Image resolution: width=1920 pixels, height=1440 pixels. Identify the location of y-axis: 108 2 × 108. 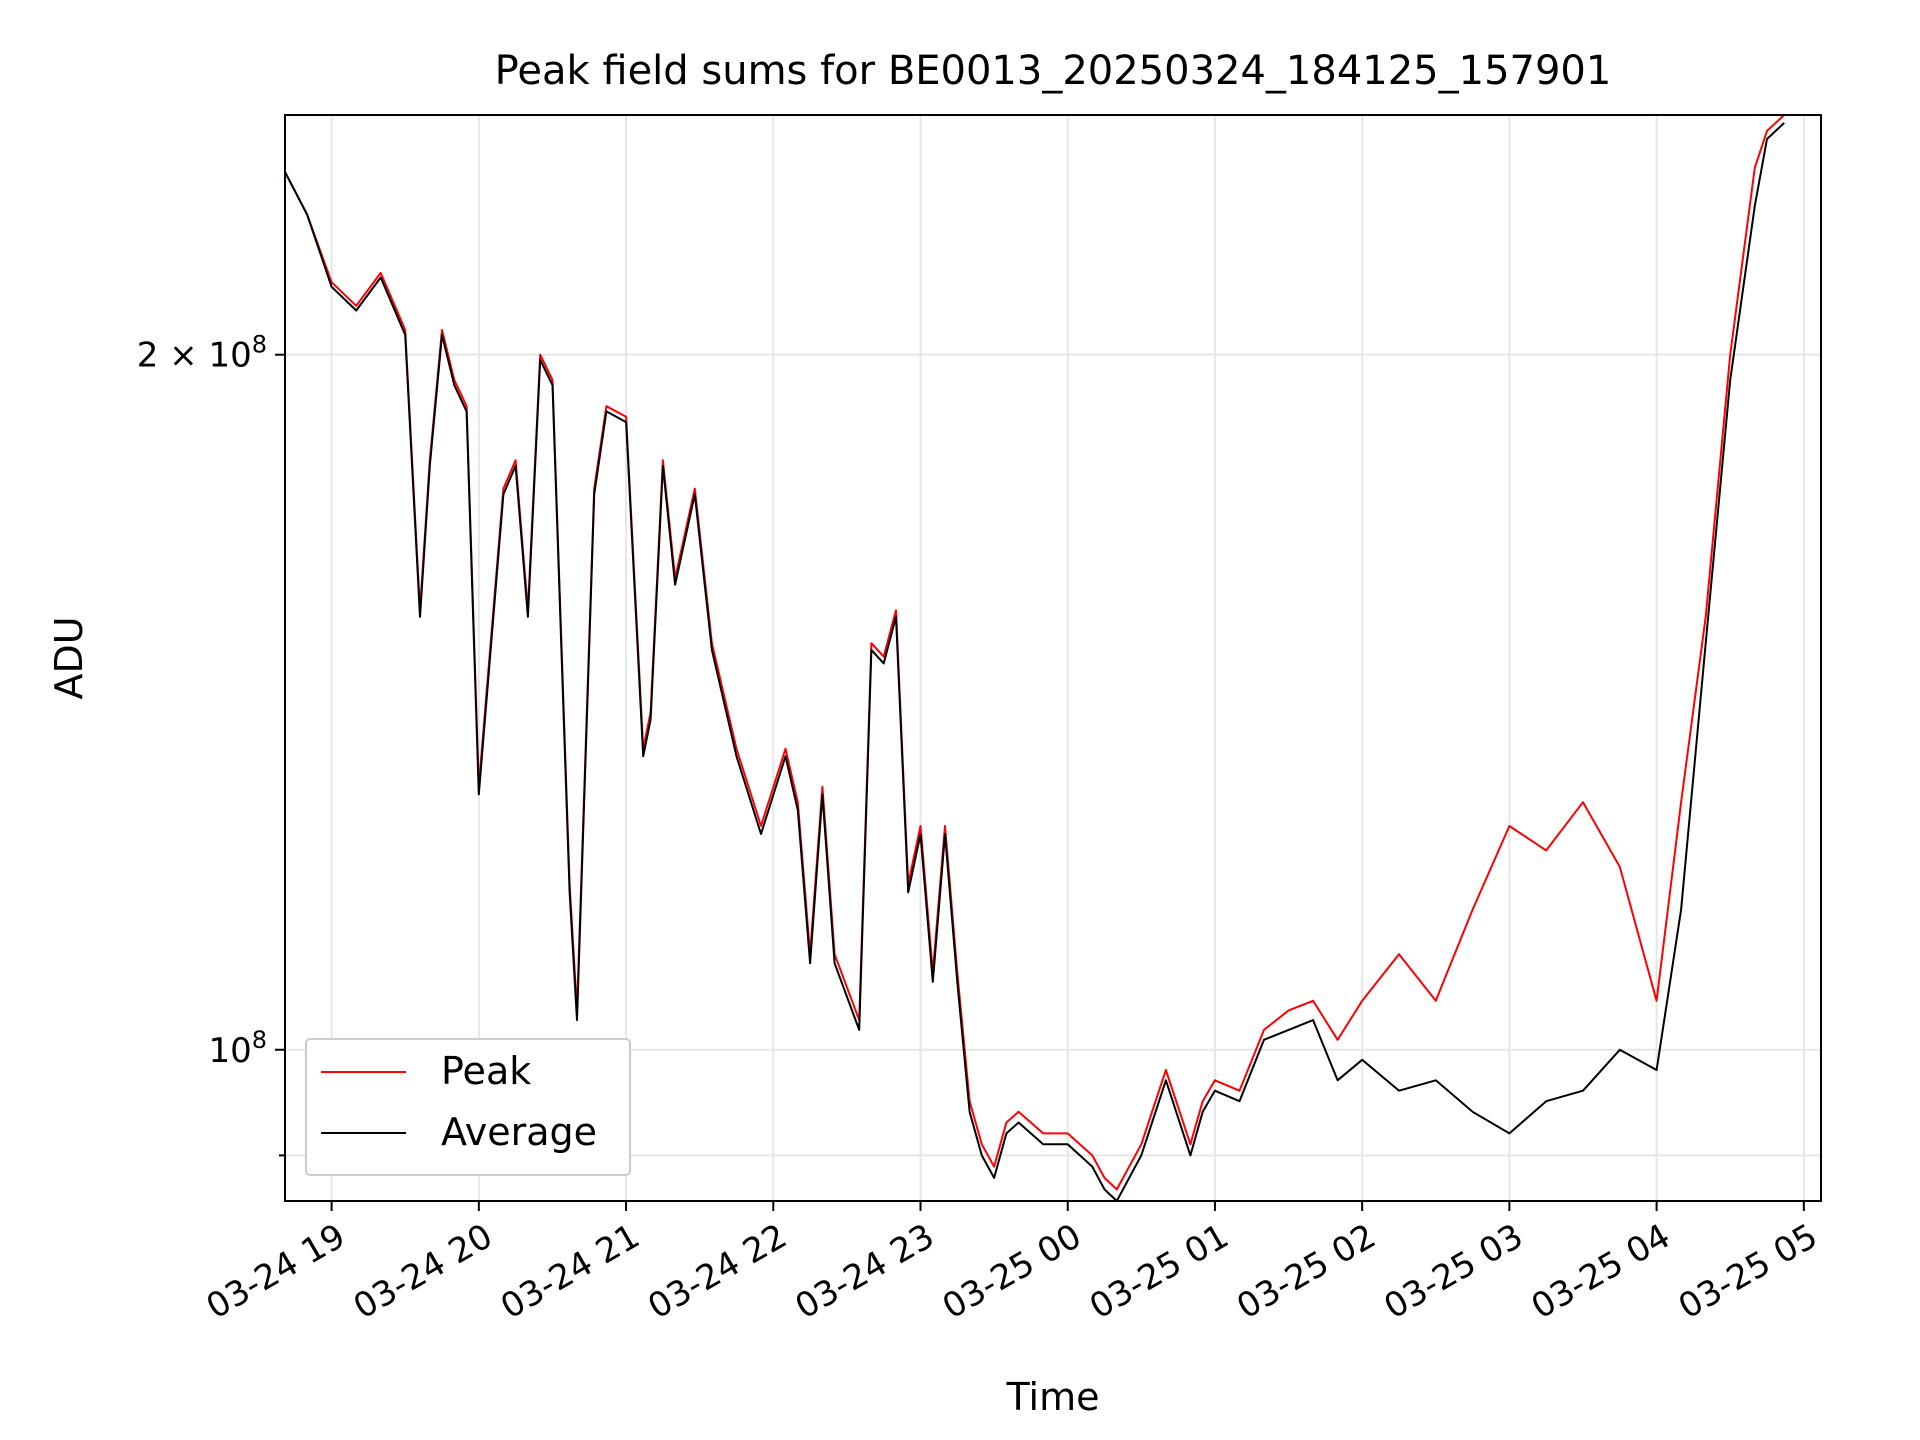
(211, 744).